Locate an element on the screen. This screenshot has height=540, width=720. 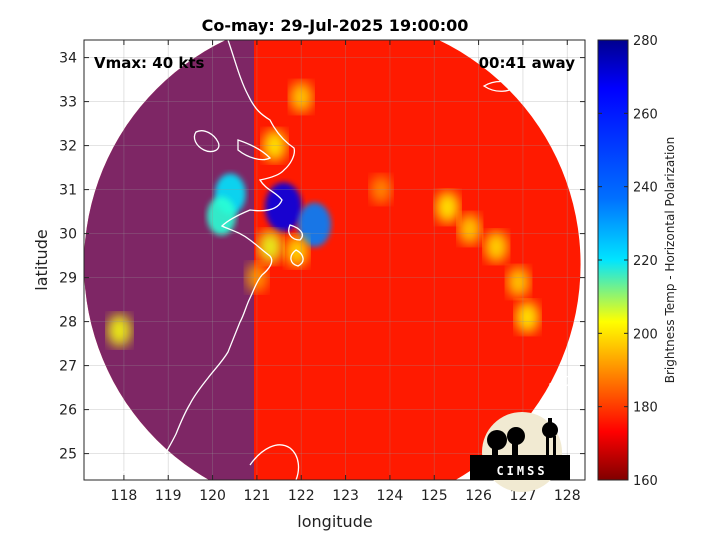
vmax-annotation: Vmax: 40 kts is located at coordinates (149, 63).